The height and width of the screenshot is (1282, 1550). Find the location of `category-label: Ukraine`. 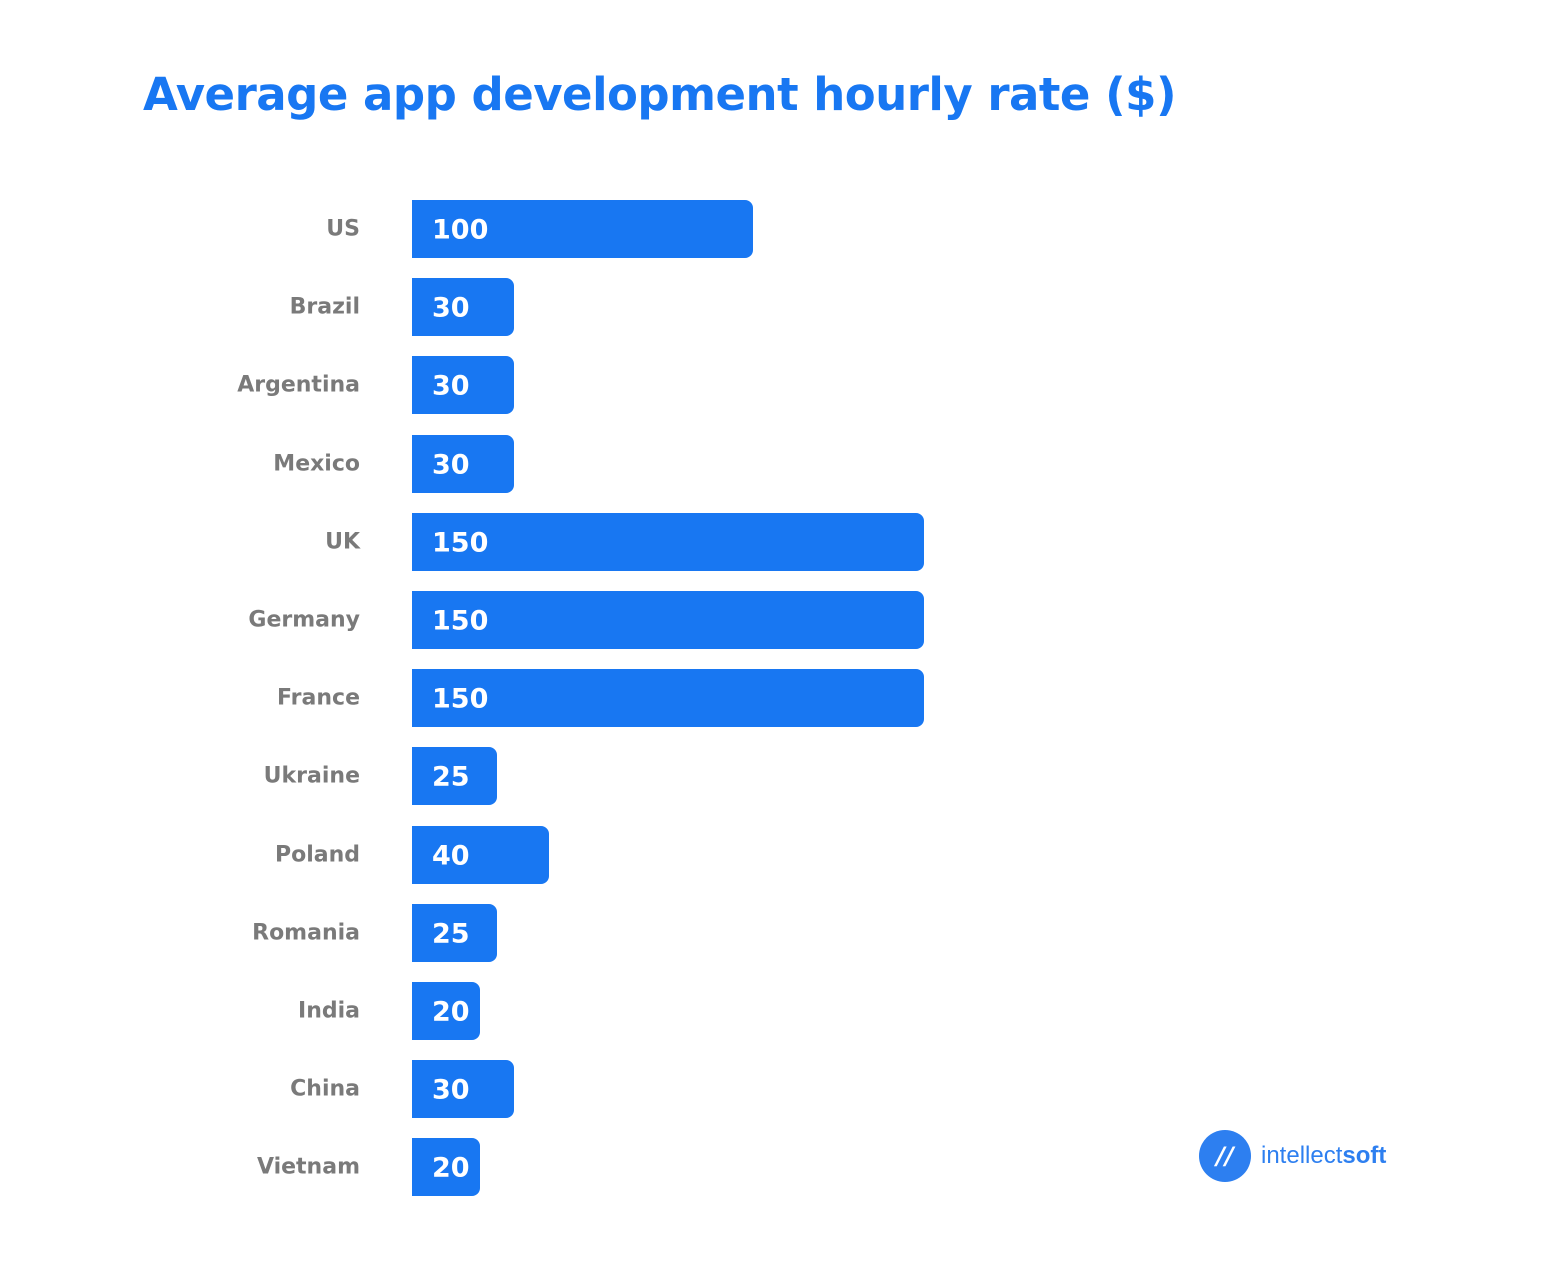

category-label: Ukraine is located at coordinates (311, 776).